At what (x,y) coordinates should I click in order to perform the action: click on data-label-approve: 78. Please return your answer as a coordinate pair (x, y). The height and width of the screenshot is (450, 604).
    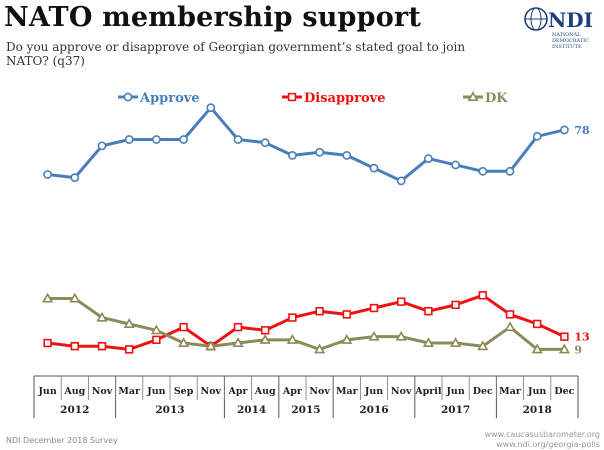
    Looking at the image, I should click on (582, 130).